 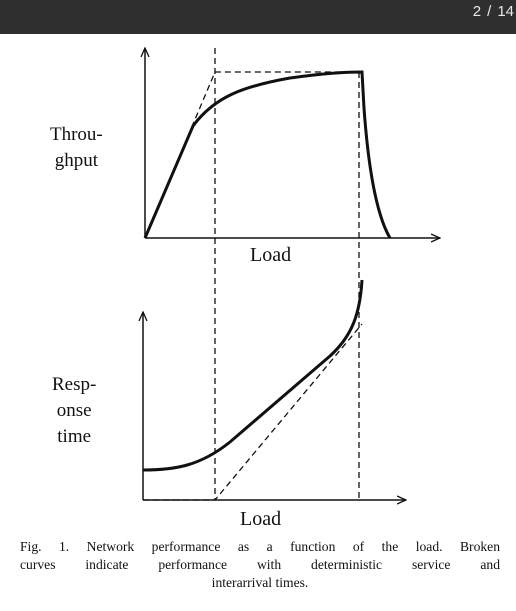 I want to click on response-label-line3: time, so click(x=74, y=436).